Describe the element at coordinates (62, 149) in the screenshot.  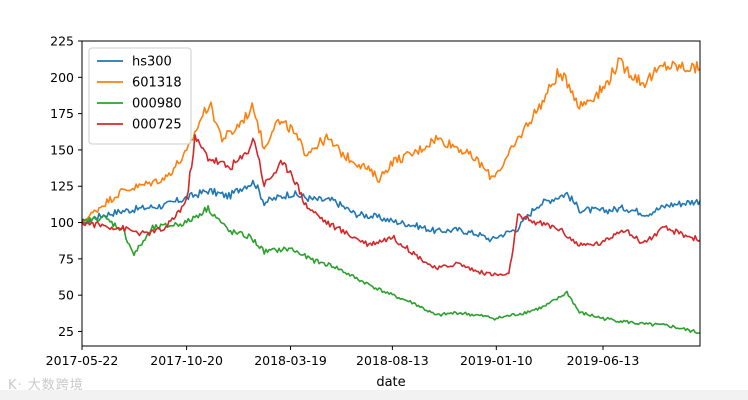
I see `y-tick-label: 150` at that location.